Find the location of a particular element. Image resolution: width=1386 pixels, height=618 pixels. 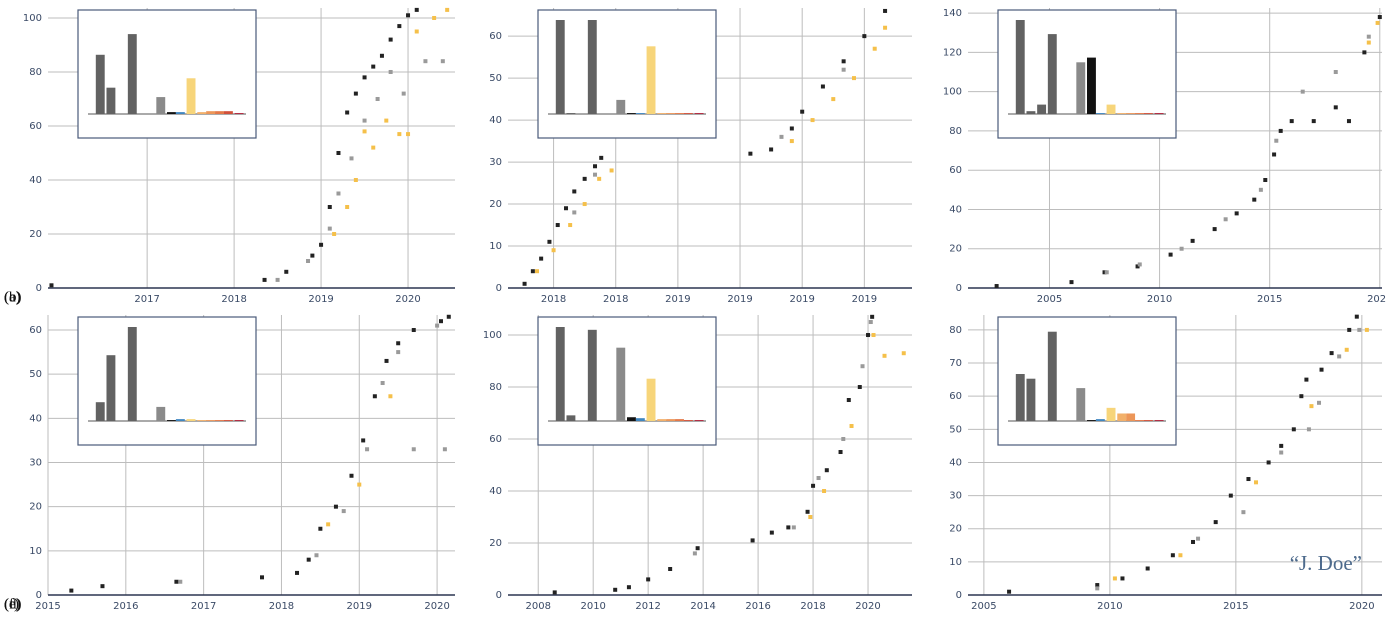

y-tick-label: 140 is located at coordinates (952, 13).